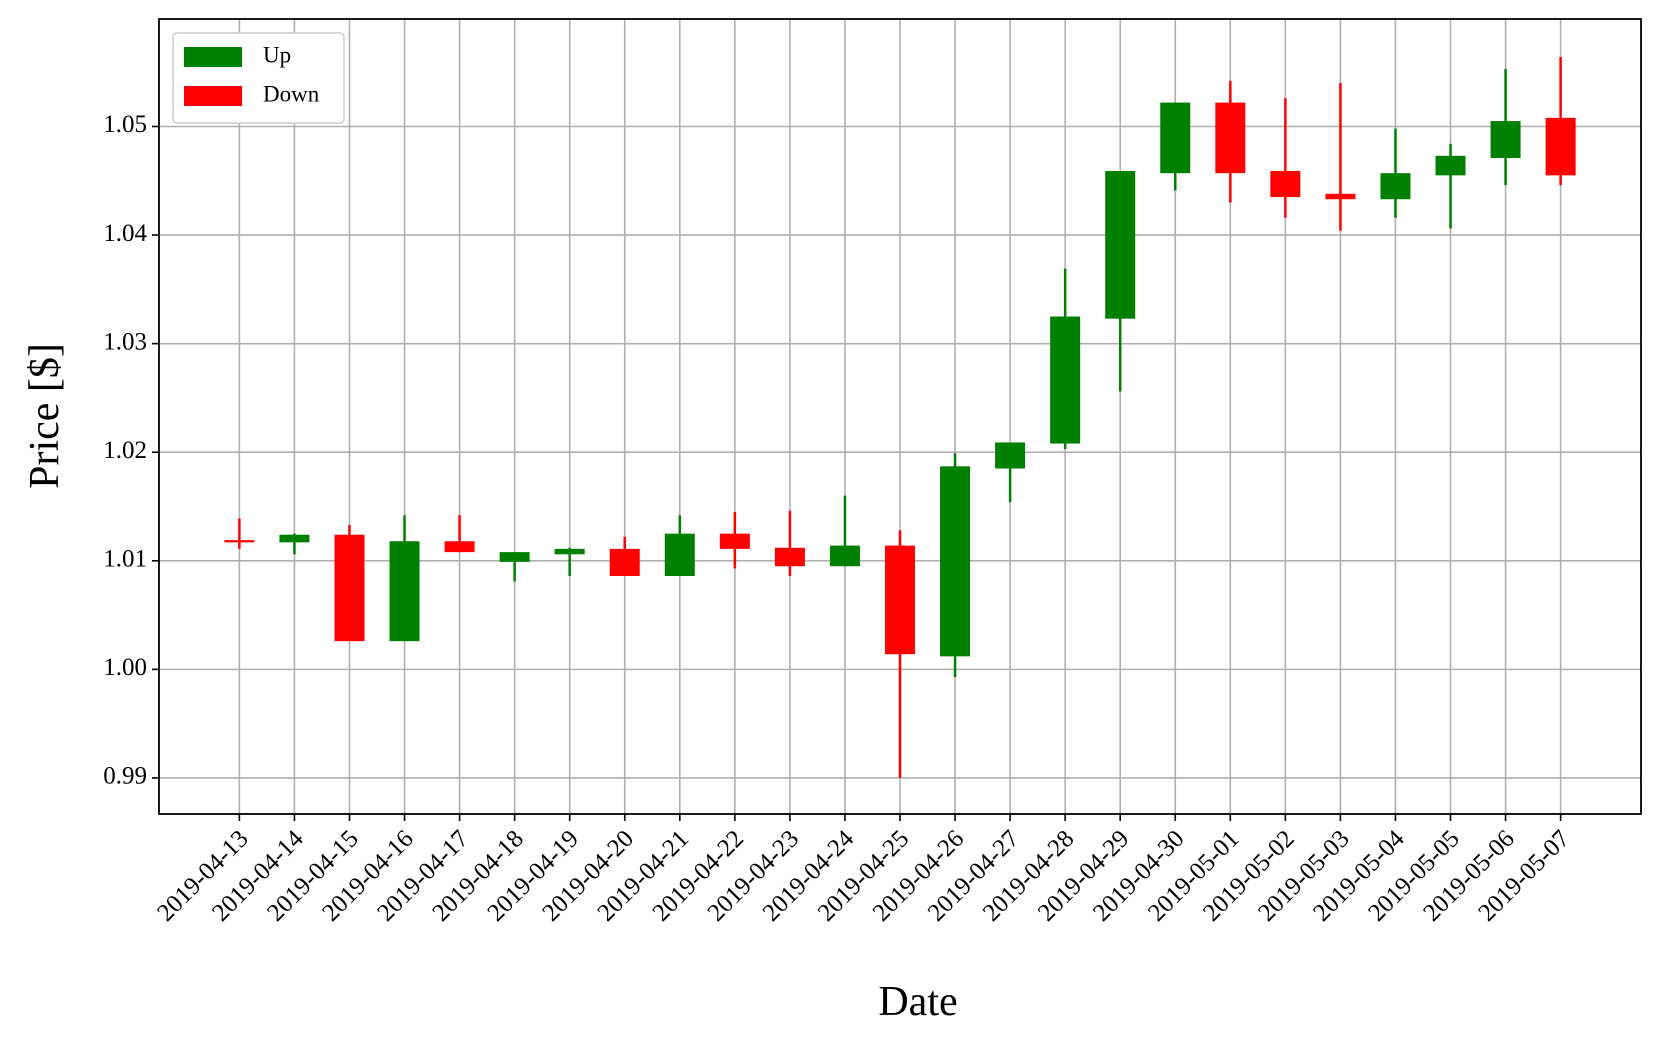 This screenshot has width=1662, height=1048. What do you see at coordinates (291, 93) in the screenshot?
I see `legend-label: Down` at bounding box center [291, 93].